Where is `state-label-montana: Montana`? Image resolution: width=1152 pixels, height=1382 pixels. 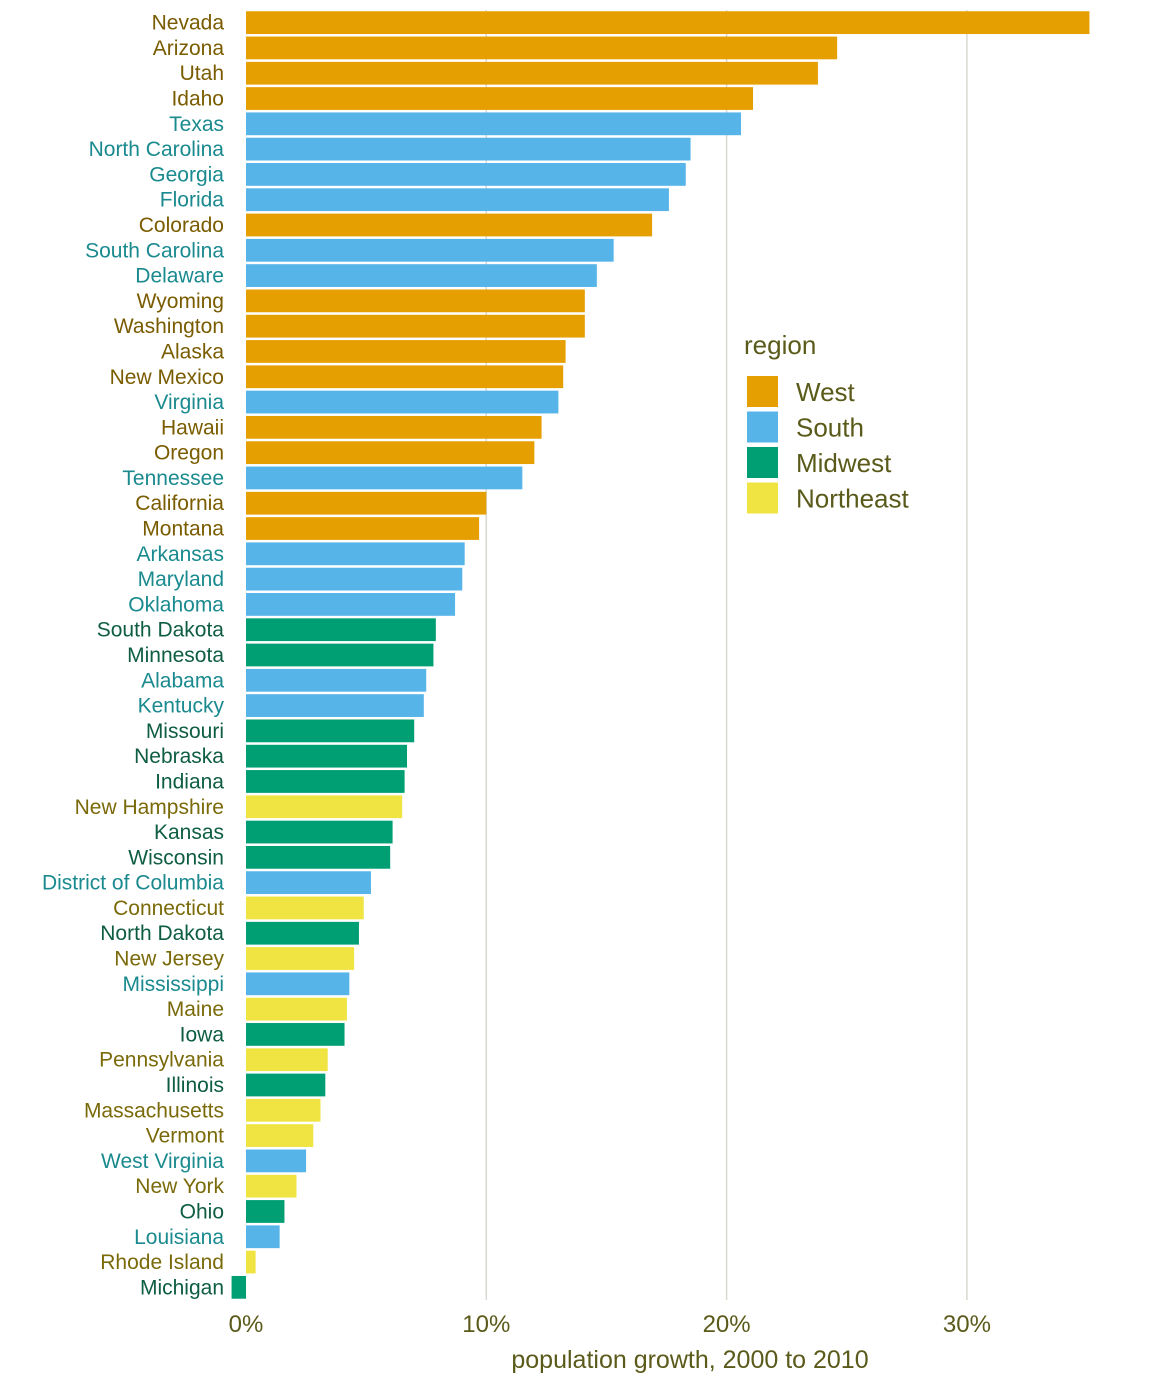 state-label-montana: Montana is located at coordinates (183, 529).